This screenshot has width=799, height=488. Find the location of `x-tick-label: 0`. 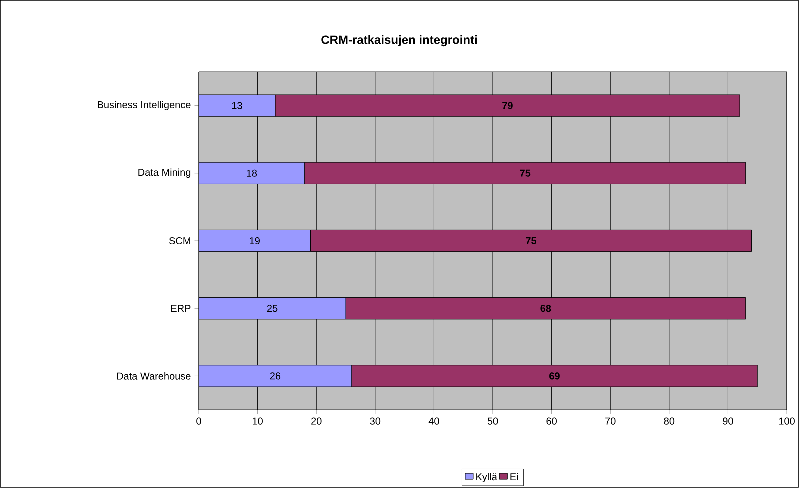

x-tick-label: 0 is located at coordinates (199, 421).